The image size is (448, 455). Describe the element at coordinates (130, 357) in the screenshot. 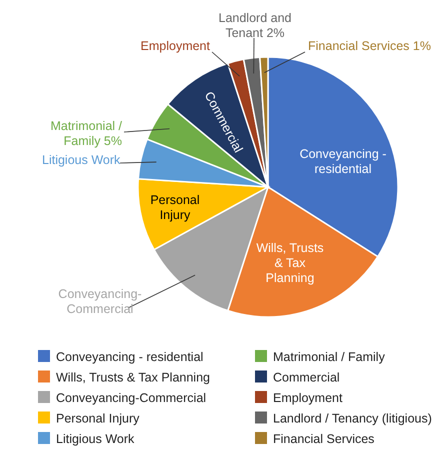

I see `legend-label: Conveyancing - residential` at that location.